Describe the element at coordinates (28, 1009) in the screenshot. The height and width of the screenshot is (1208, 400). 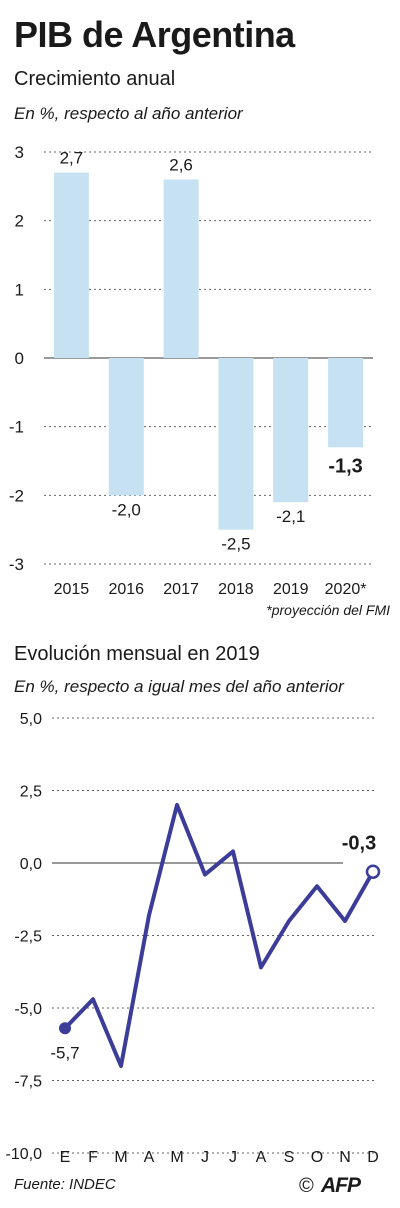
I see `y-tick-label: -5,0` at that location.